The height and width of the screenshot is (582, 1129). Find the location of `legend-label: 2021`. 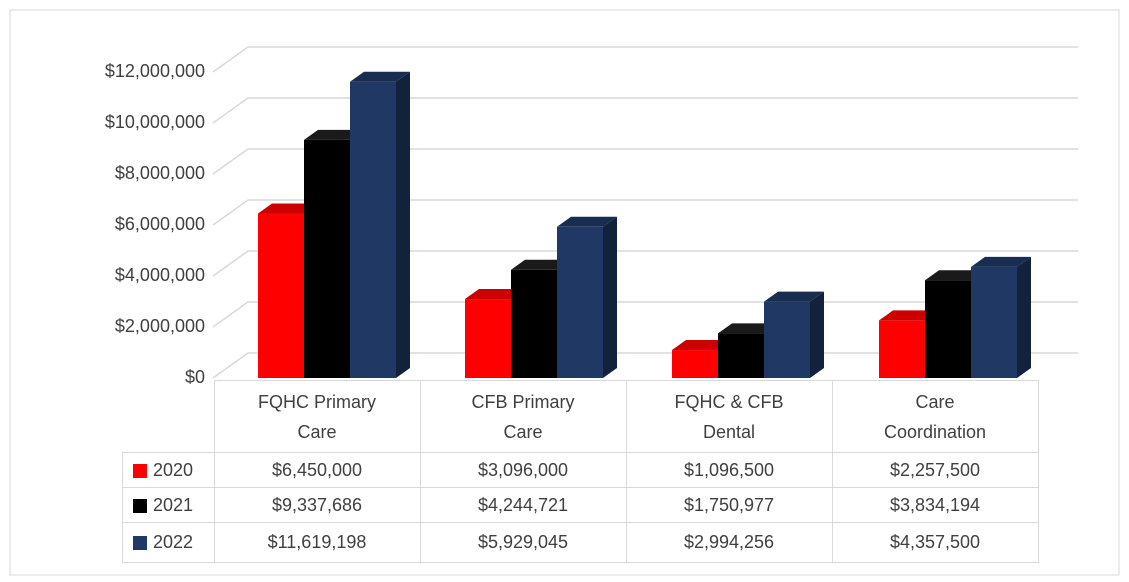

legend-label: 2021 is located at coordinates (173, 504).